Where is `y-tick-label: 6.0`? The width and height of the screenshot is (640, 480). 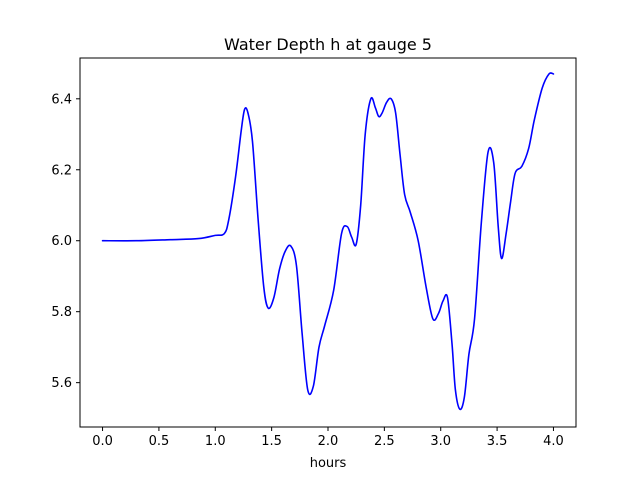
y-tick-label: 6.0 is located at coordinates (61, 241).